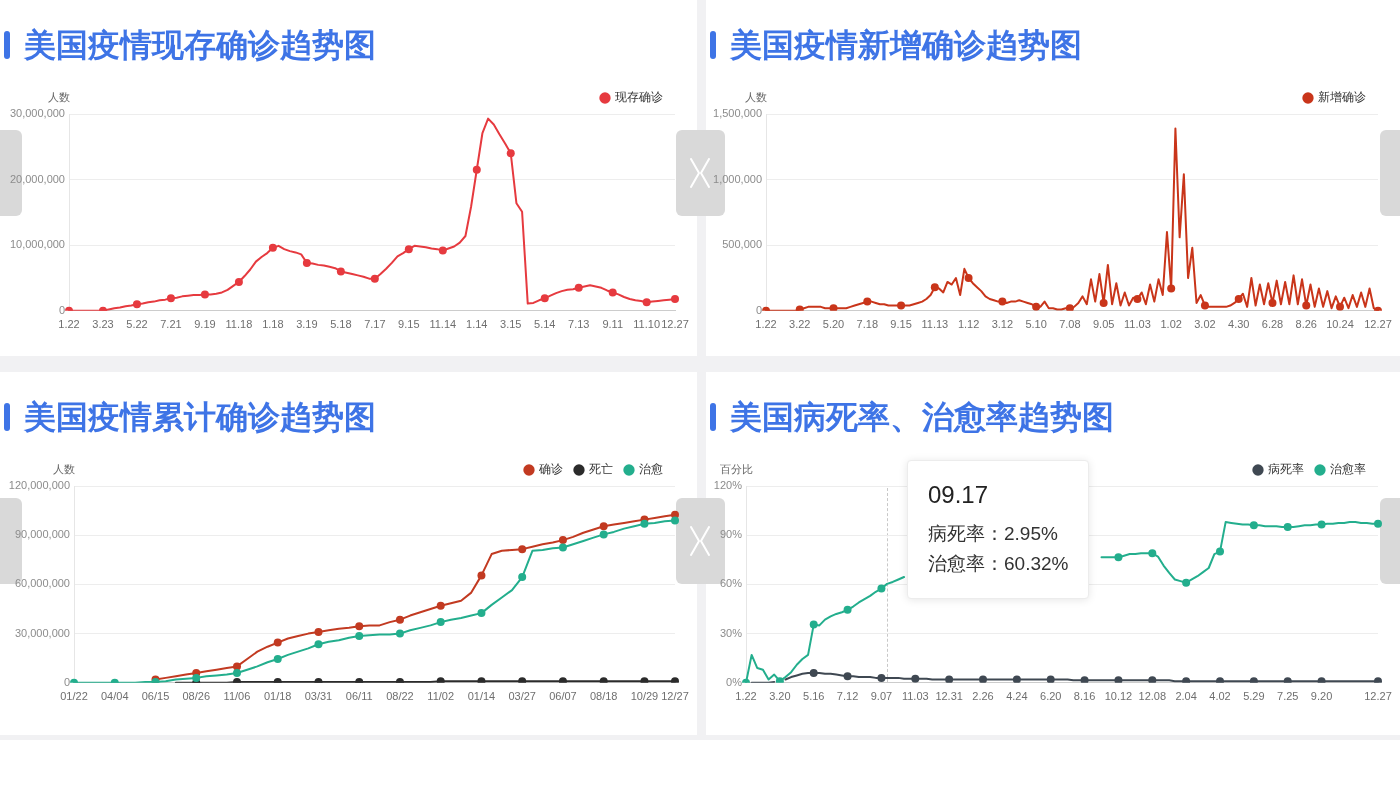 Image resolution: width=1400 pixels, height=800 pixels. I want to click on x-tick-label: 04/04, so click(114, 696).